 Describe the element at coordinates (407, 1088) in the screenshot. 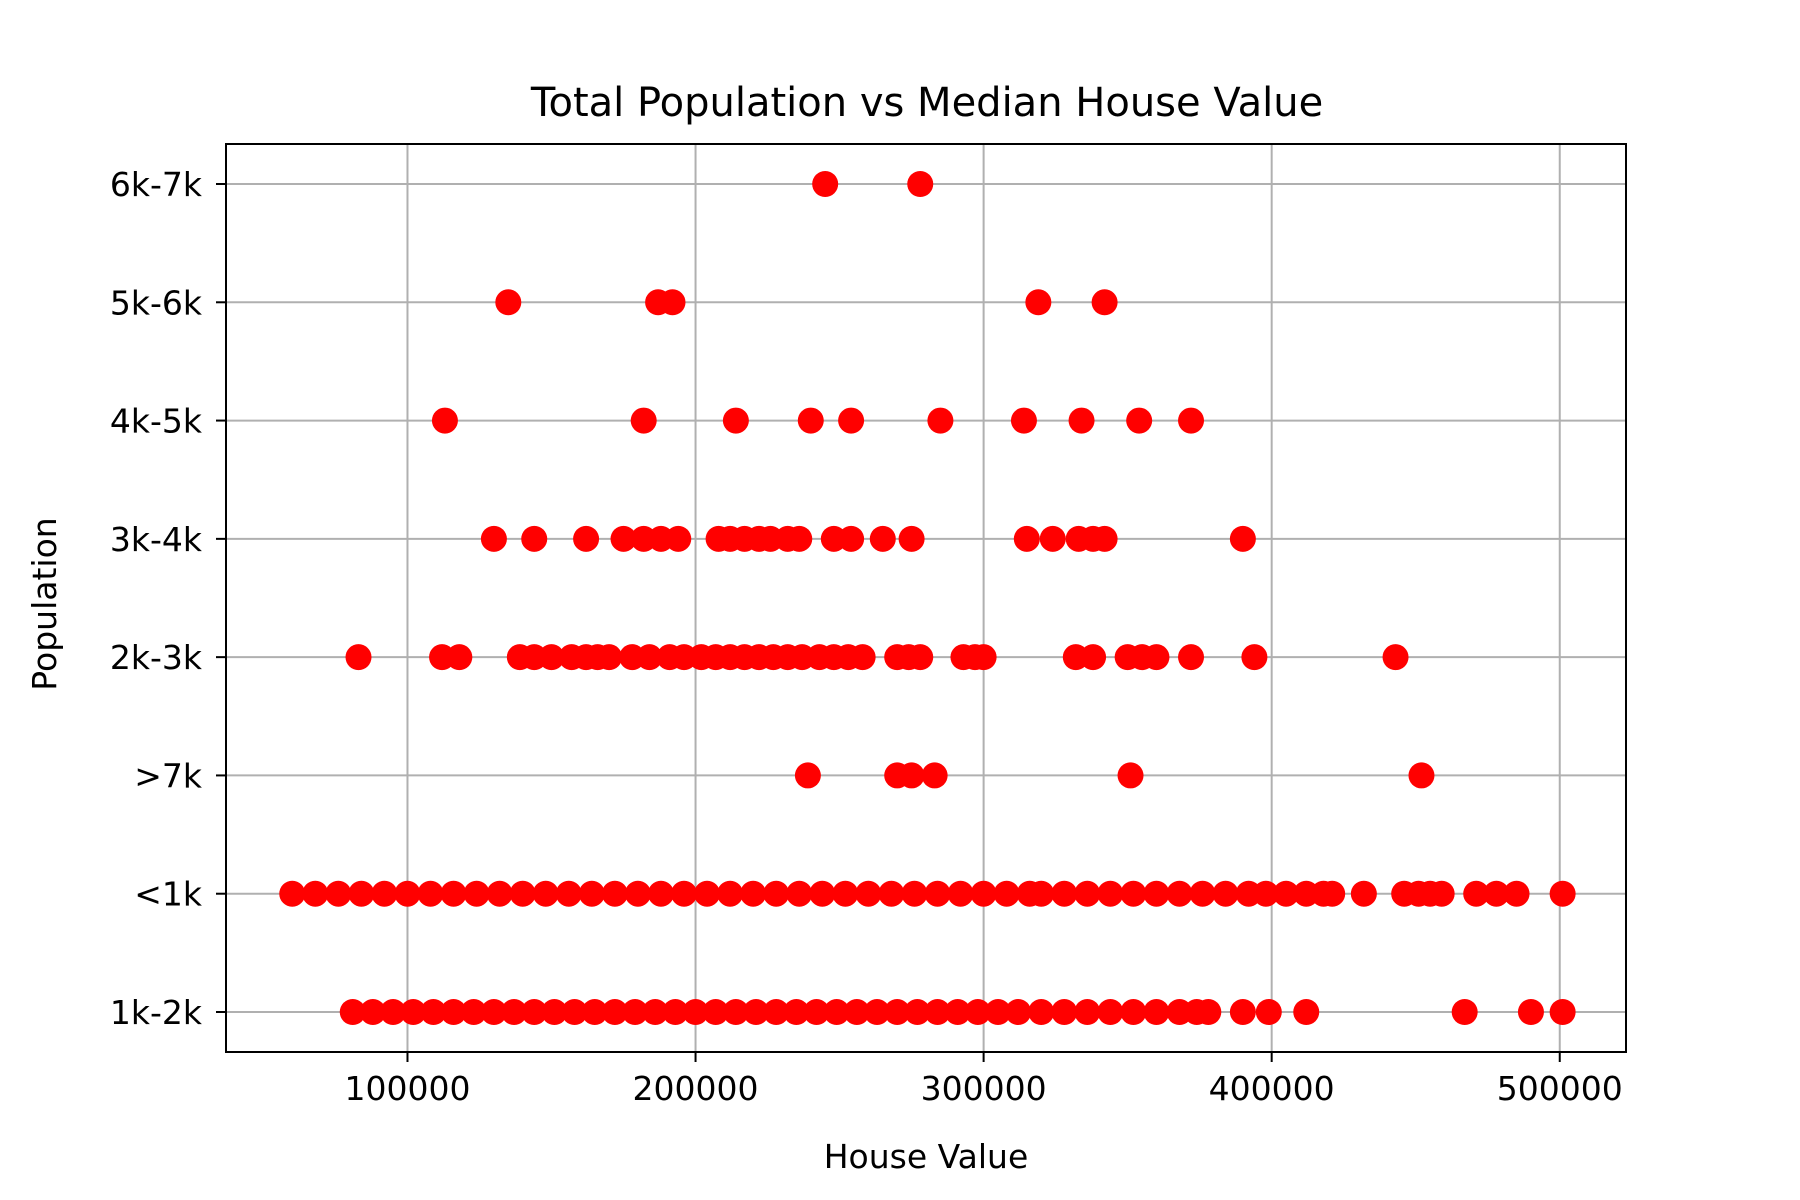

I see `x-tick-label: 100000` at that location.